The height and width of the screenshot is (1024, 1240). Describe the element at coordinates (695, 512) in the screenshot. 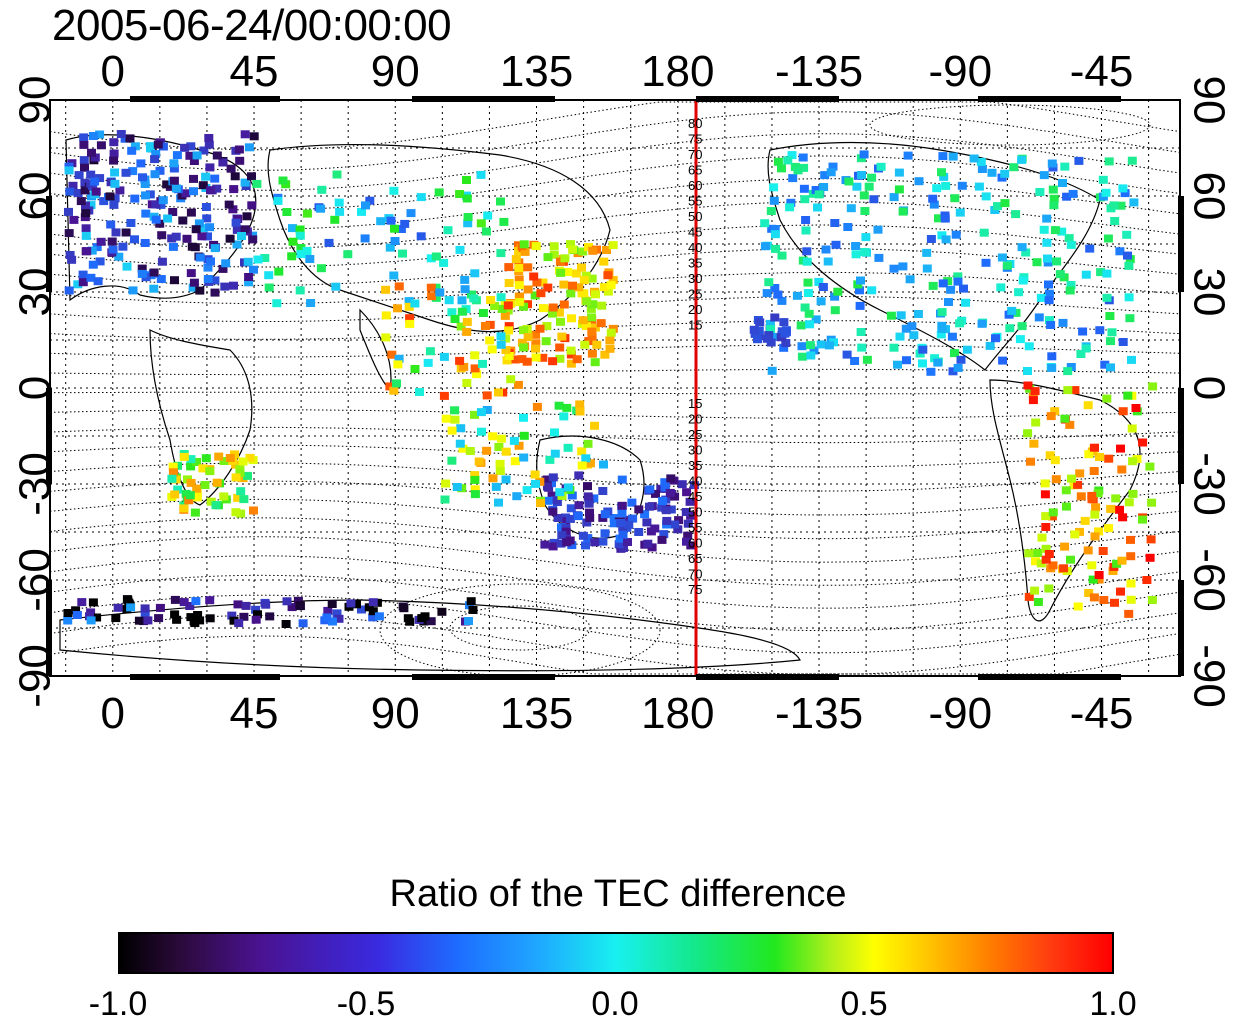

I see `meridian-label: 50` at that location.